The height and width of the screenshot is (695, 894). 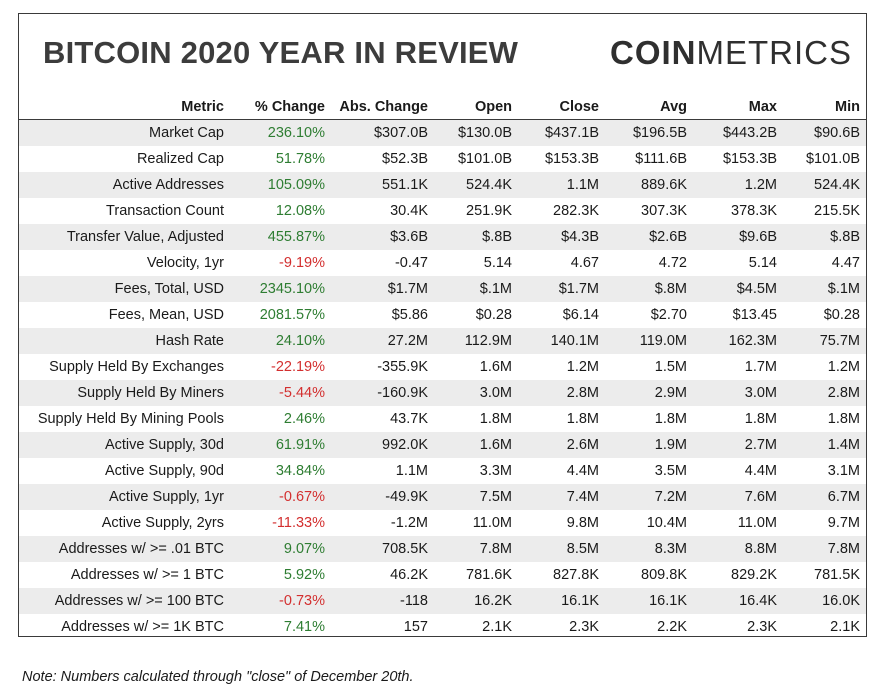 What do you see at coordinates (165, 211) in the screenshot?
I see `cell-metric: Transaction Count` at bounding box center [165, 211].